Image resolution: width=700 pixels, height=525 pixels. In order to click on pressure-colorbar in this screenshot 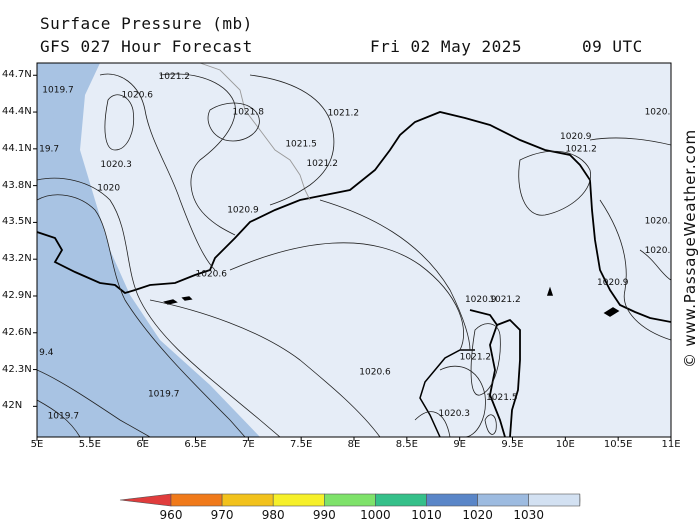, I will do `click(350, 500)`.